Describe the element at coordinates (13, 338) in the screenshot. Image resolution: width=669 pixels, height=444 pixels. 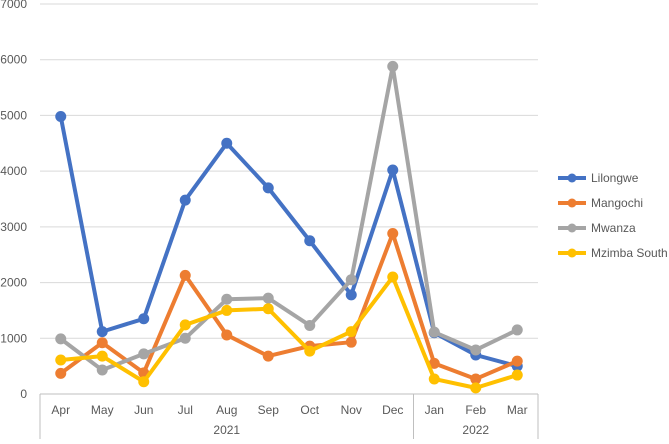
I see `y-tick-label: 1000` at that location.